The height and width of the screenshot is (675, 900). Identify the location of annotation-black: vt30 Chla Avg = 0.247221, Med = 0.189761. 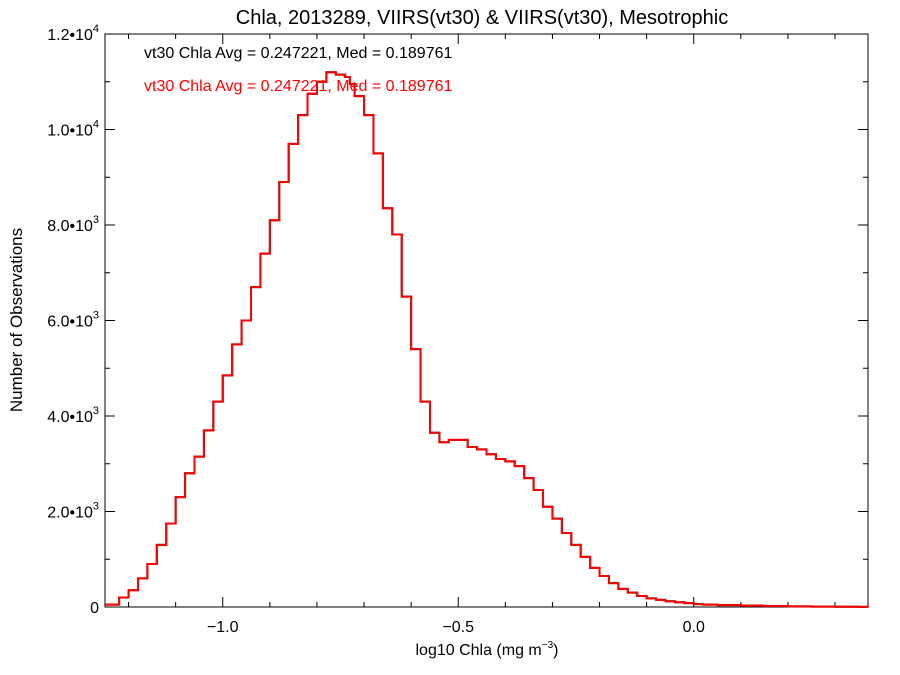
(298, 53).